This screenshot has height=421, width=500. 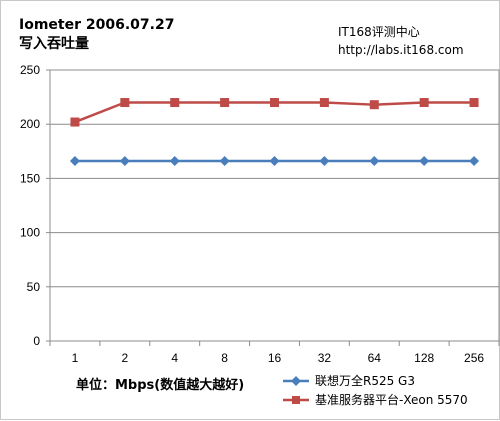 What do you see at coordinates (375, 358) in the screenshot?
I see `x-tick-label: 64` at bounding box center [375, 358].